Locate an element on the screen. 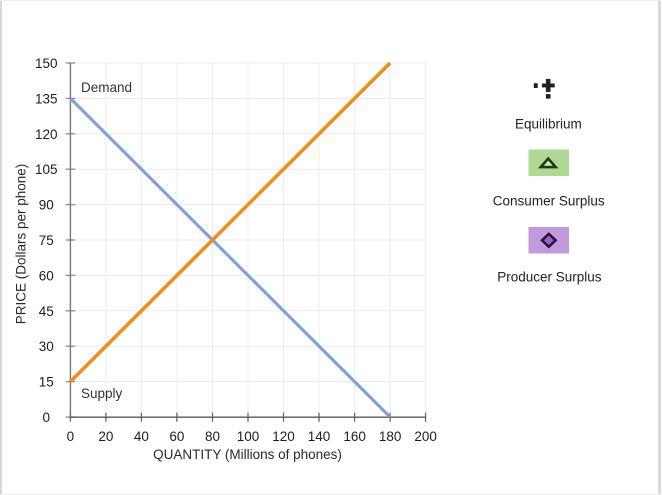  svg-text: Consumer Surplus is located at coordinates (549, 201).